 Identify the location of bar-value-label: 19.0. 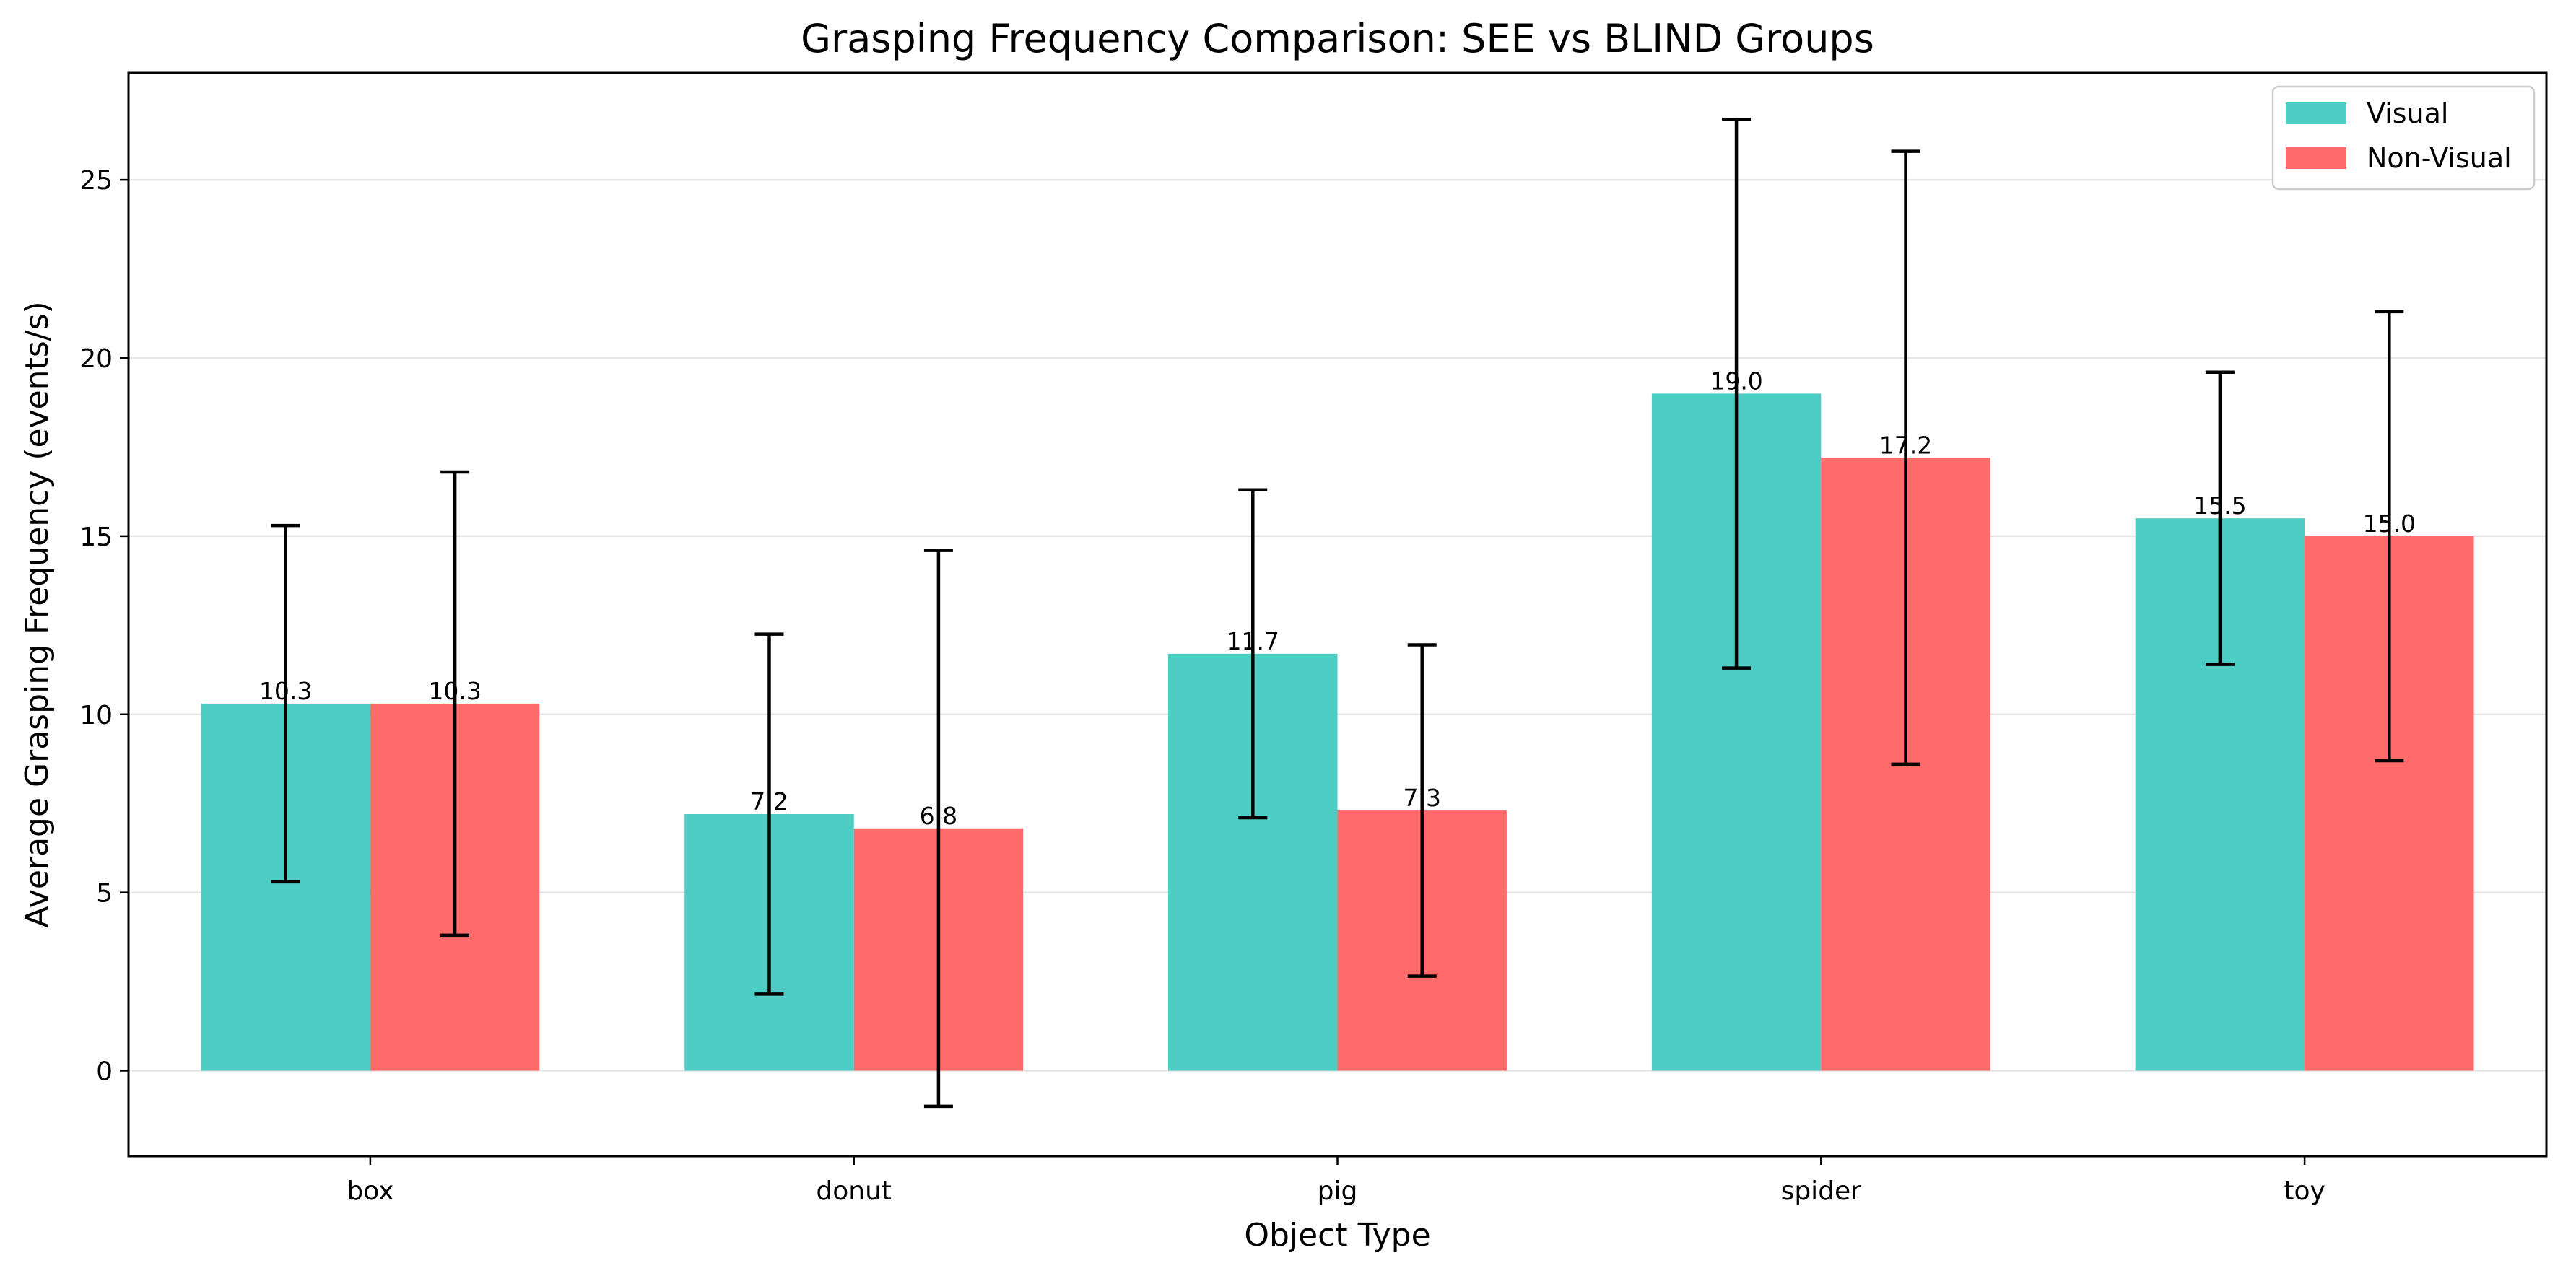
(1736, 381).